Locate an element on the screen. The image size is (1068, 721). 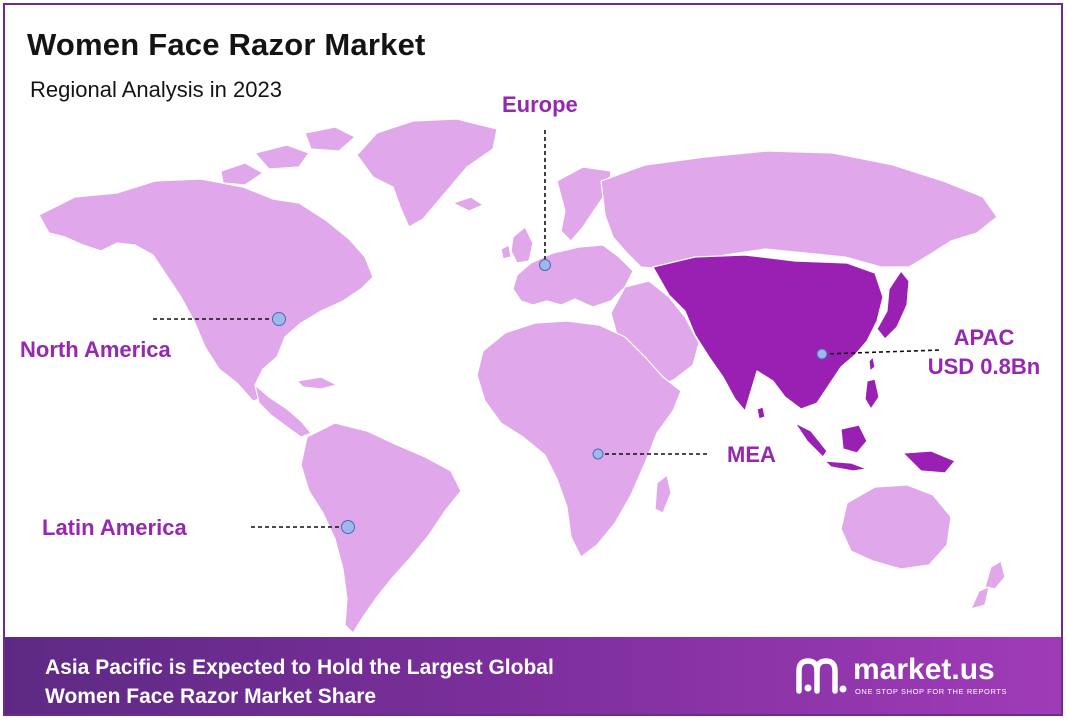
apac-label-group: APAC USD 0.8Bn is located at coordinates (984, 352).